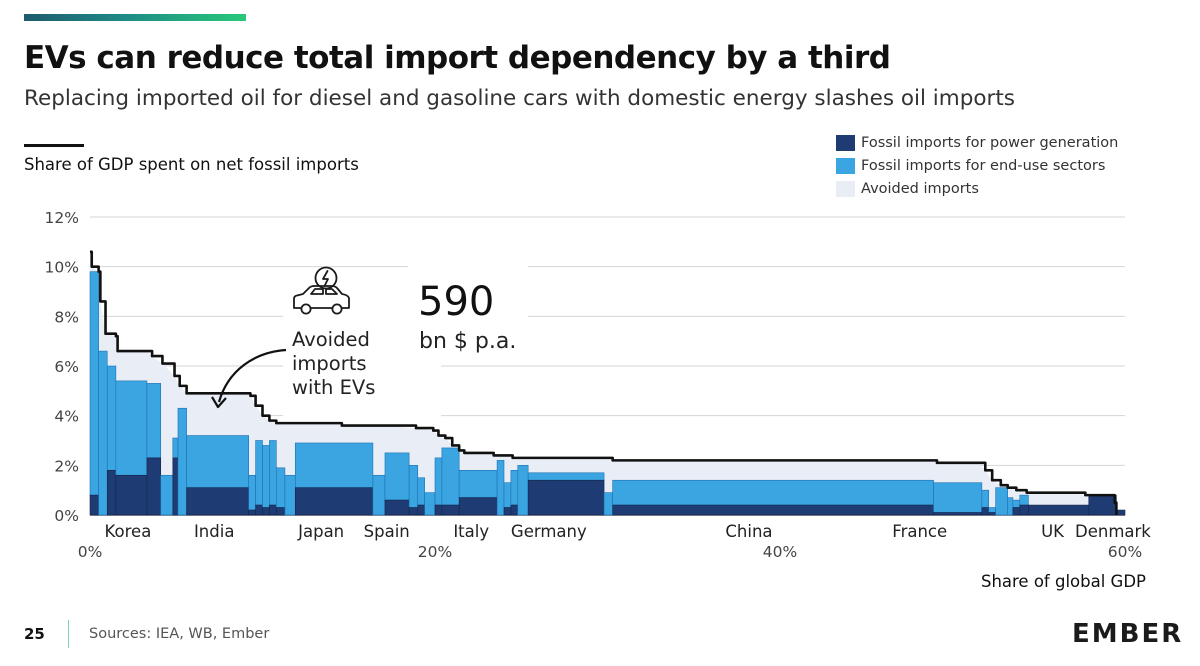 The image size is (1200, 666). I want to click on big-number-unit: bn $ p.a., so click(467, 341).